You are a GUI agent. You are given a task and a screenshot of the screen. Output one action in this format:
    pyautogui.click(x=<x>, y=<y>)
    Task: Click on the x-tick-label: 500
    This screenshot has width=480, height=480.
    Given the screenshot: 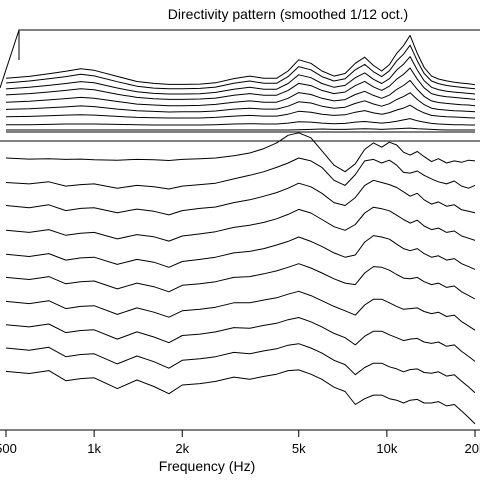 What is the action you would take?
    pyautogui.click(x=8, y=448)
    